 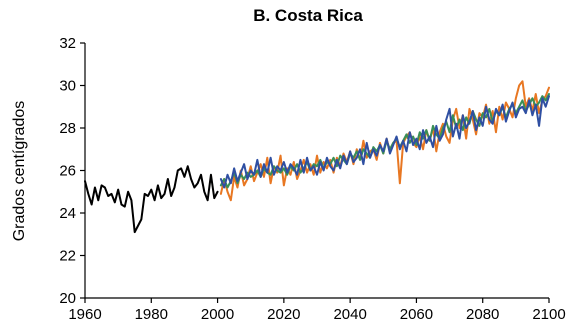 I want to click on x-axis-ticks: 1960 1980 2000 2020 2040 2060 2080 2100, so click(x=317, y=310).